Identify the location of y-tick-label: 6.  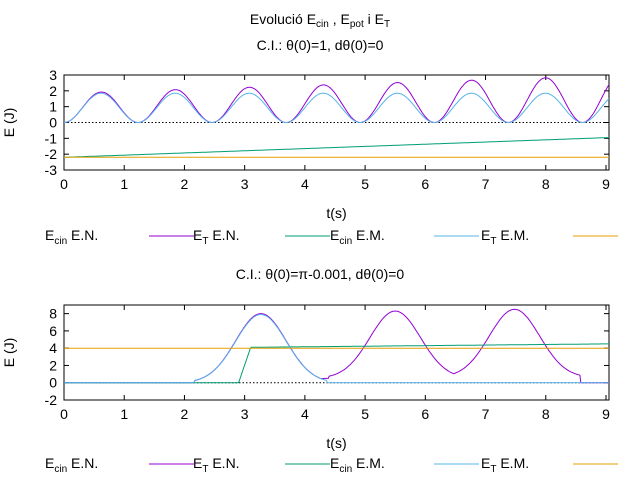
(53, 331).